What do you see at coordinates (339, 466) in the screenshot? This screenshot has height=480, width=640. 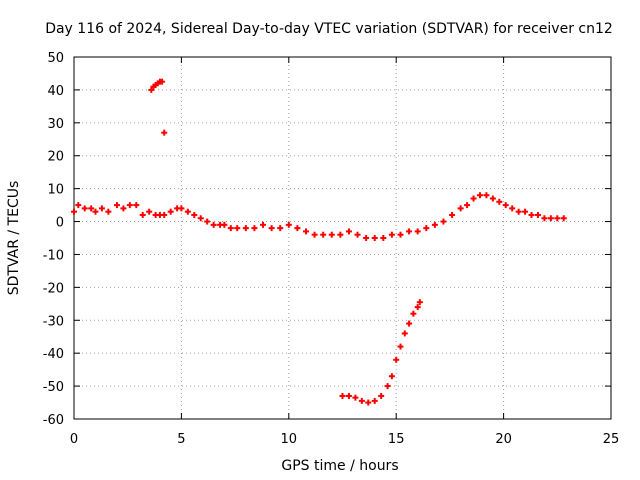 I see `x-axis-label: GPS time / hours` at bounding box center [339, 466].